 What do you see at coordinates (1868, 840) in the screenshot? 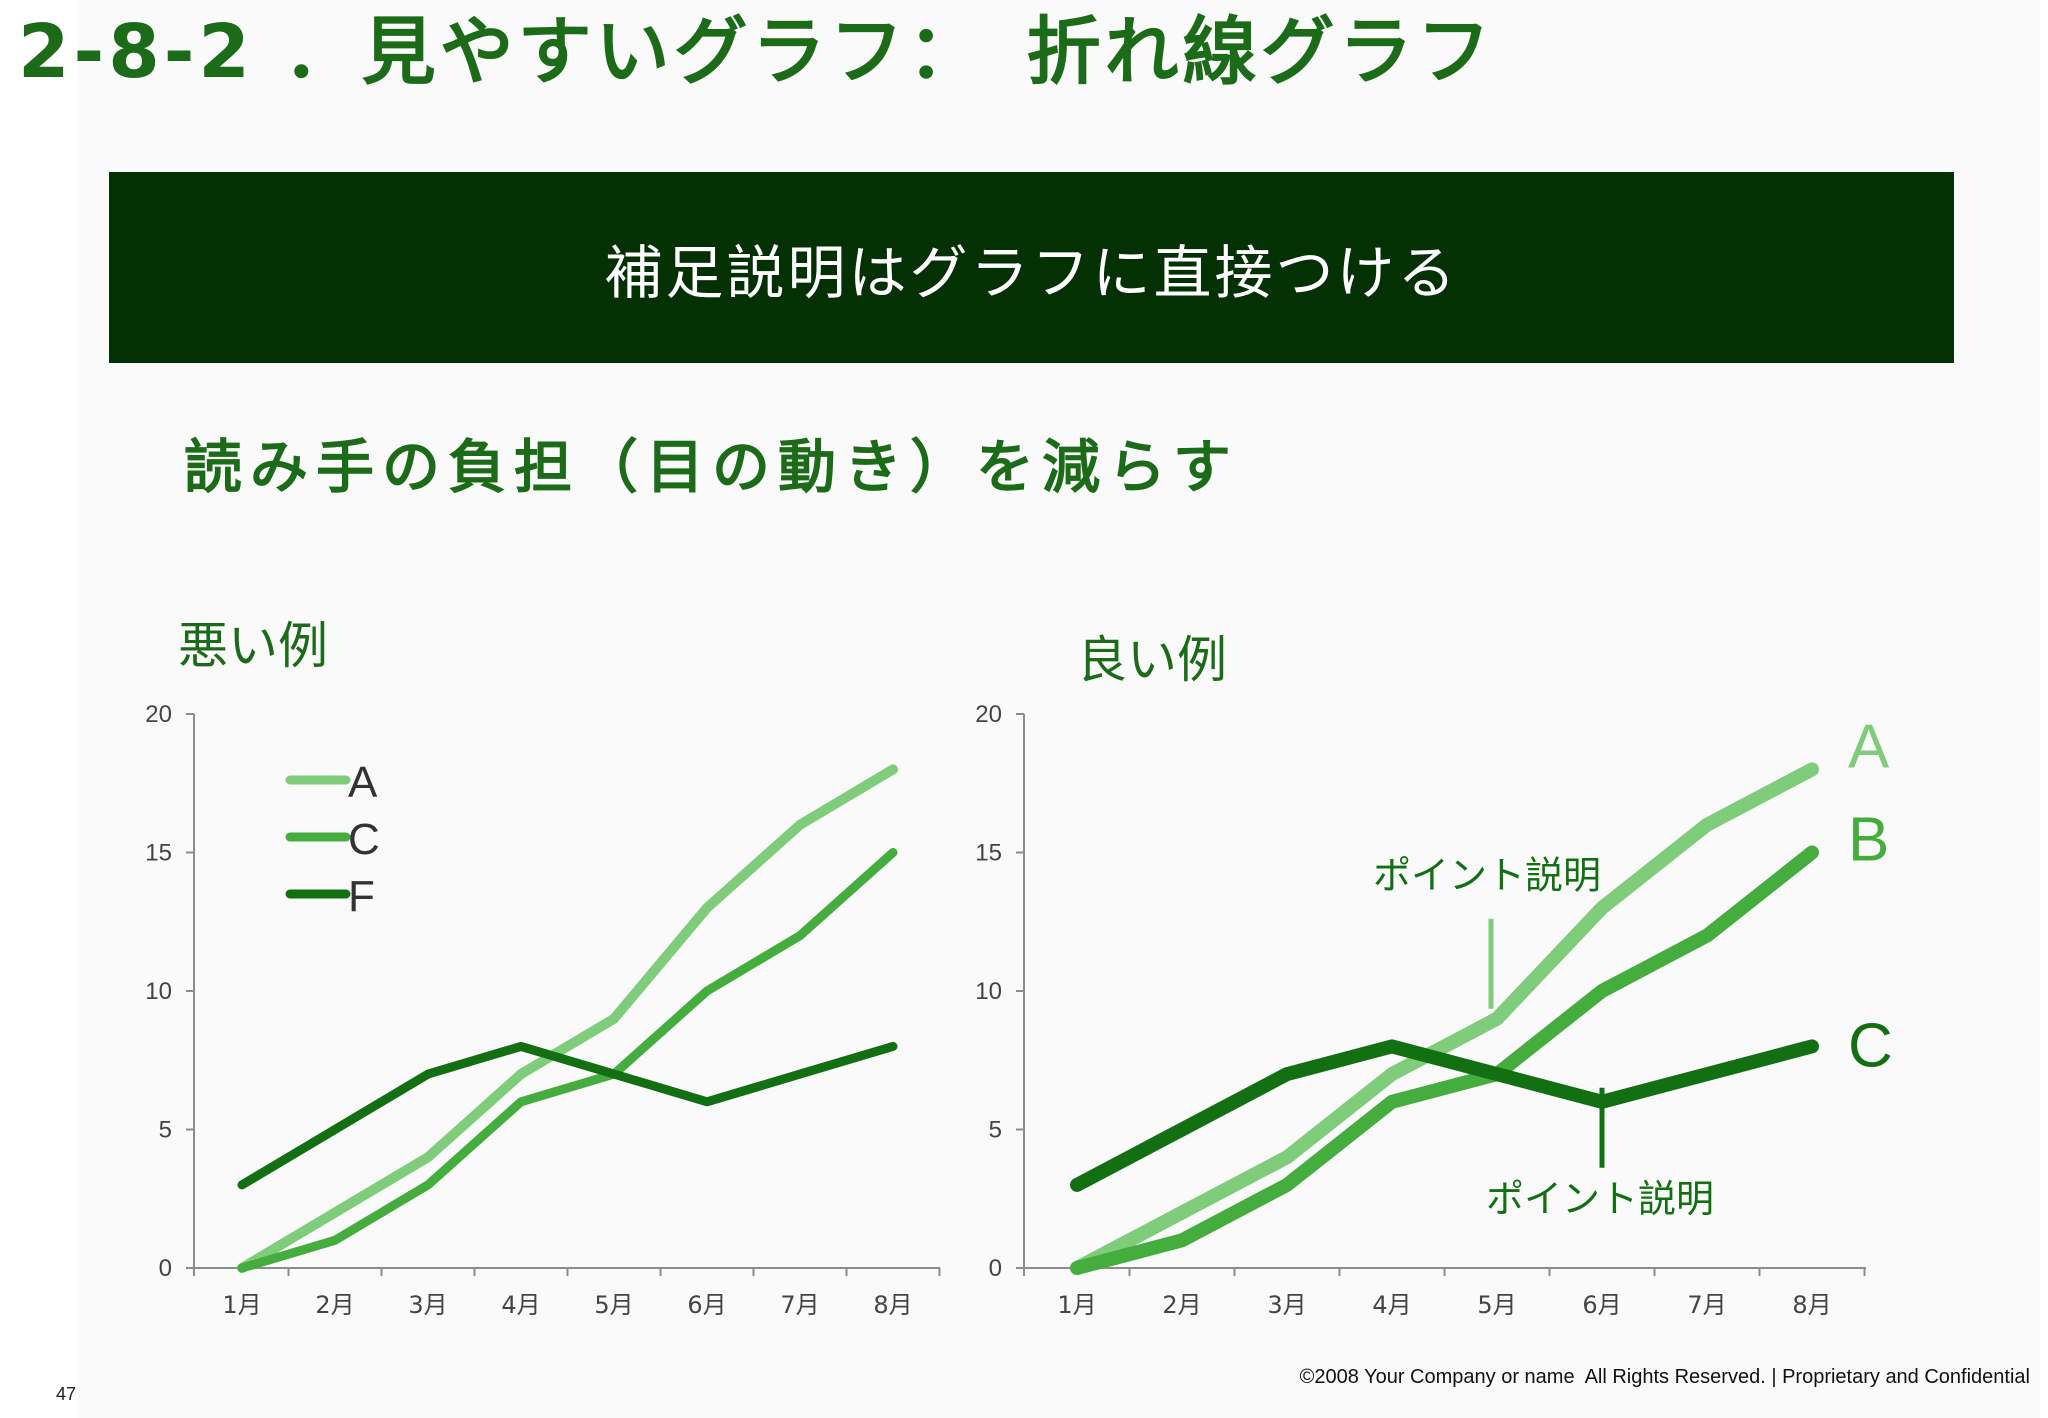
I see `direct-label-B: B` at bounding box center [1868, 840].